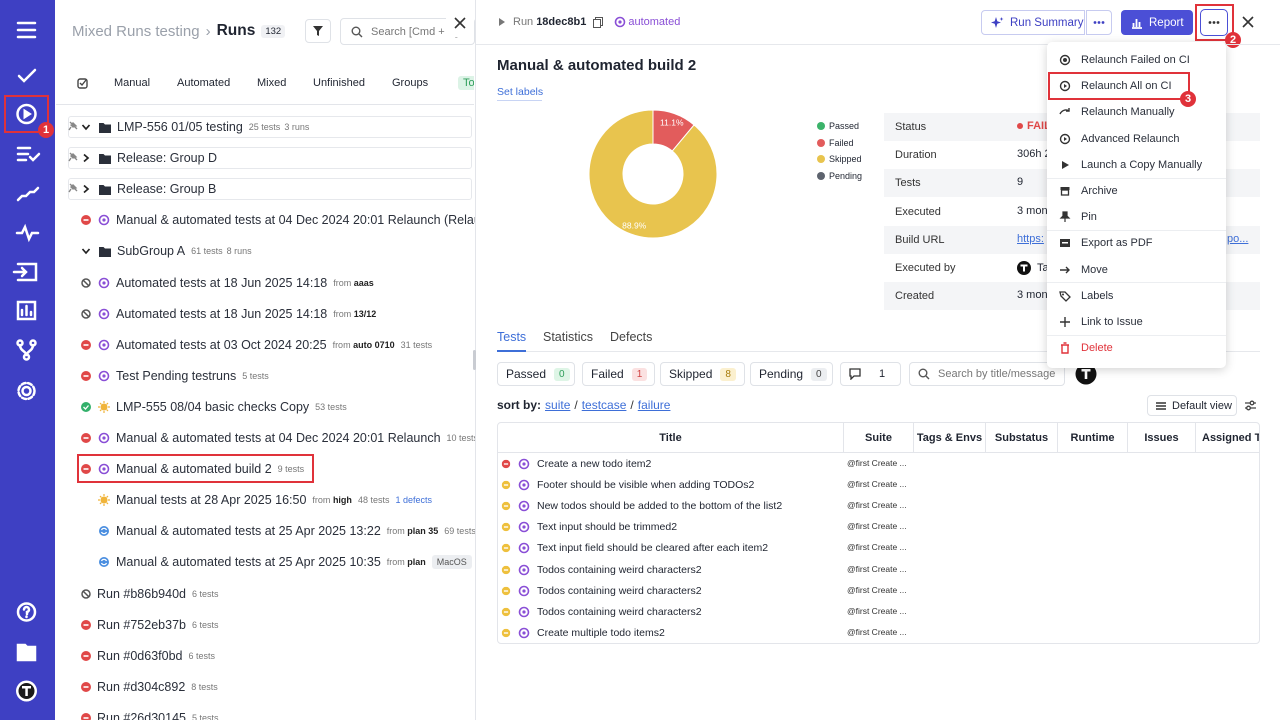  I want to click on sort-option: failure, so click(654, 405).